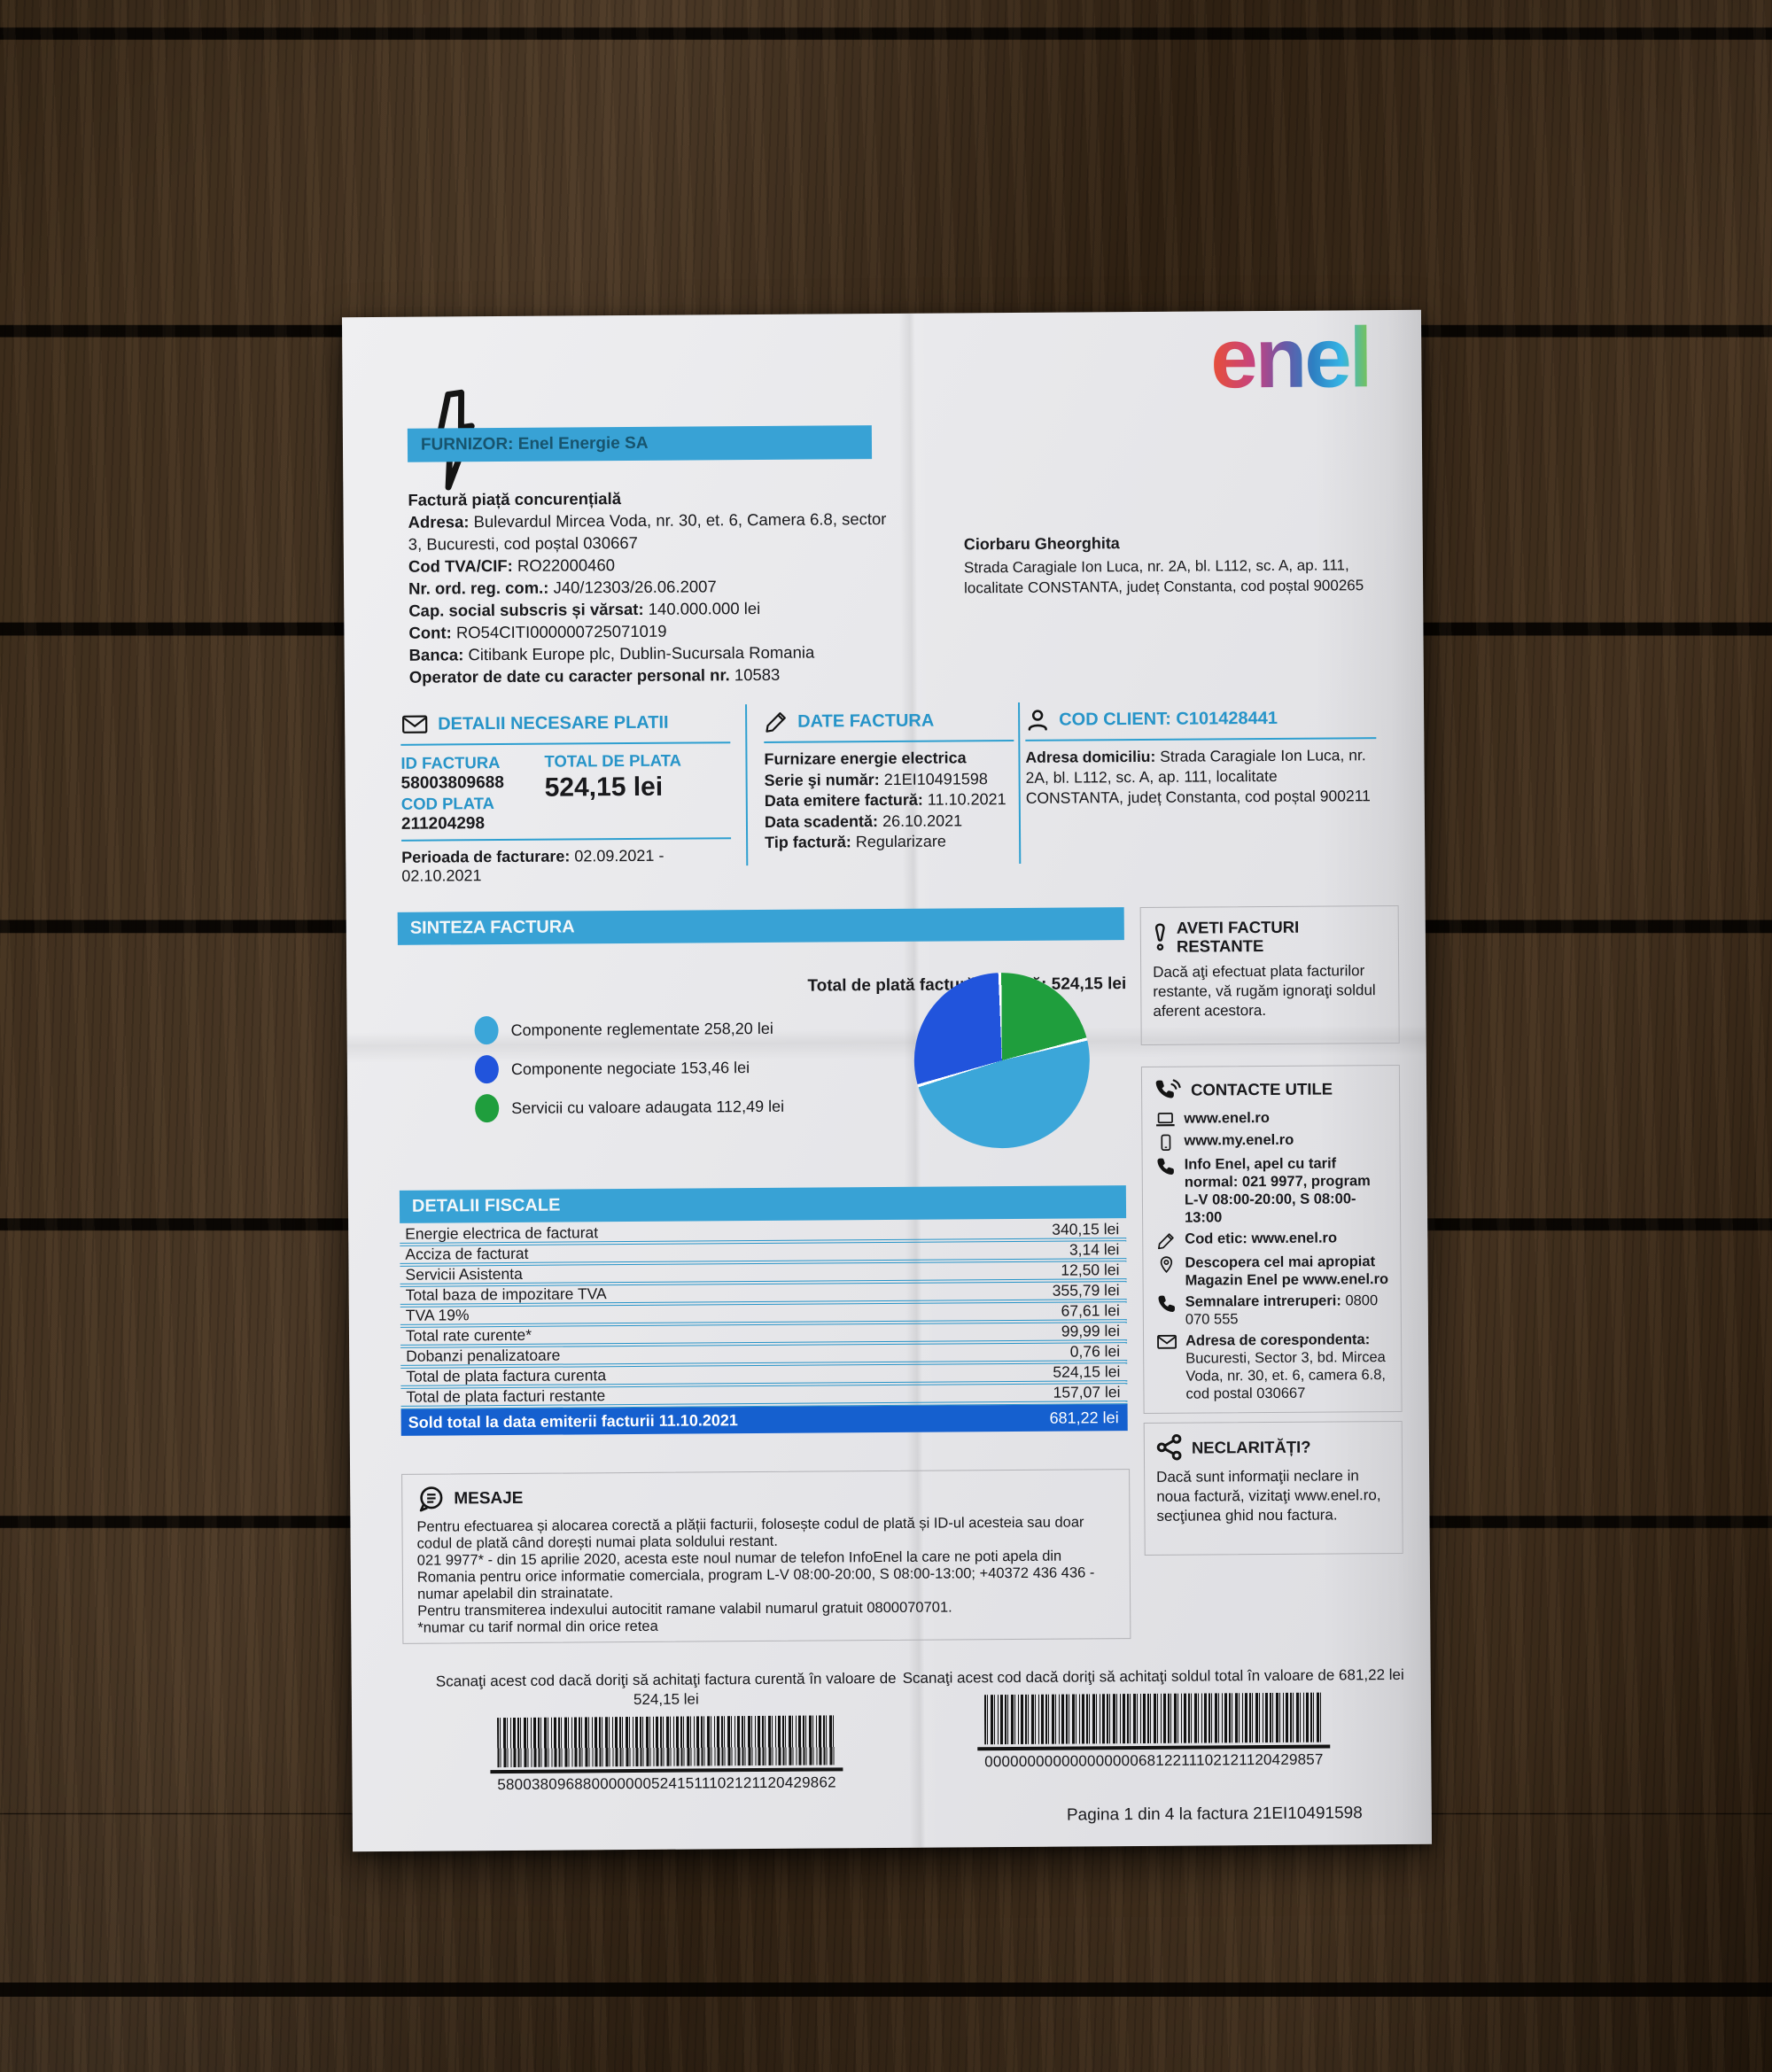 The width and height of the screenshot is (1772, 2072). What do you see at coordinates (537, 631) in the screenshot?
I see `supplier-line: Cont: RO54CITI000000725071019` at bounding box center [537, 631].